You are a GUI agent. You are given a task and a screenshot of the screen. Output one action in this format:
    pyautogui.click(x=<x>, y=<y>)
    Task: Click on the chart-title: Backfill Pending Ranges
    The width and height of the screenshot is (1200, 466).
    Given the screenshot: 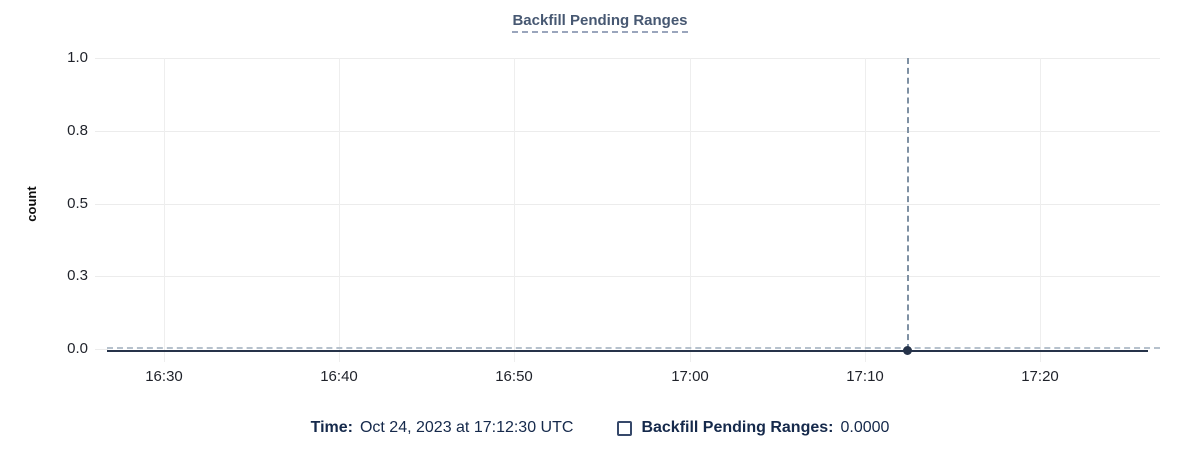 What is the action you would take?
    pyautogui.click(x=600, y=22)
    